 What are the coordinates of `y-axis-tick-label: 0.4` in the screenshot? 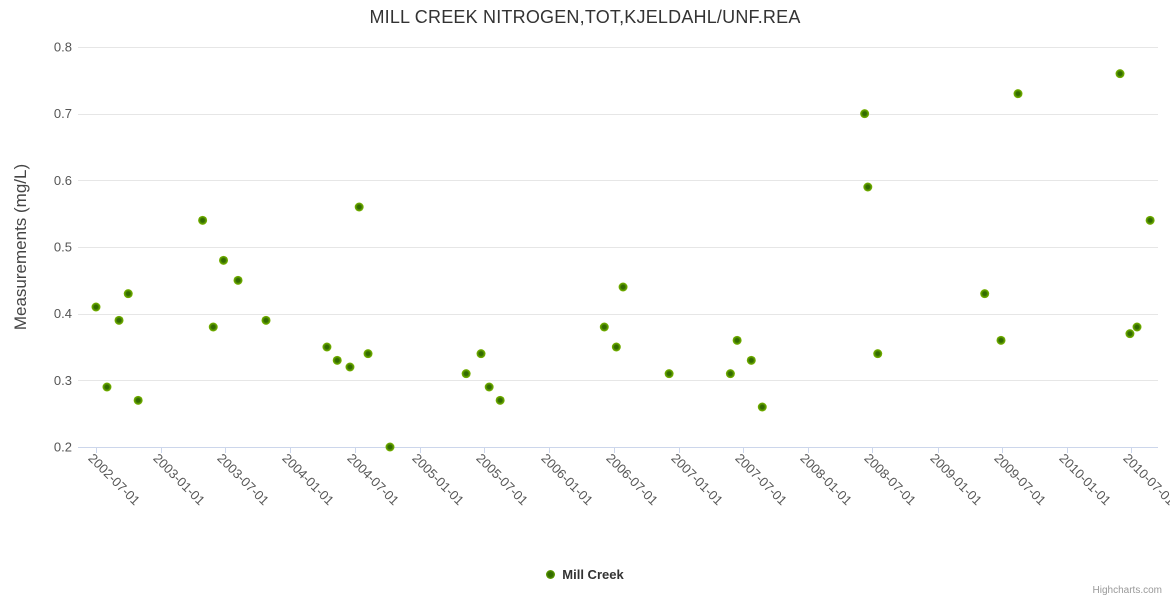 It's located at (63, 313).